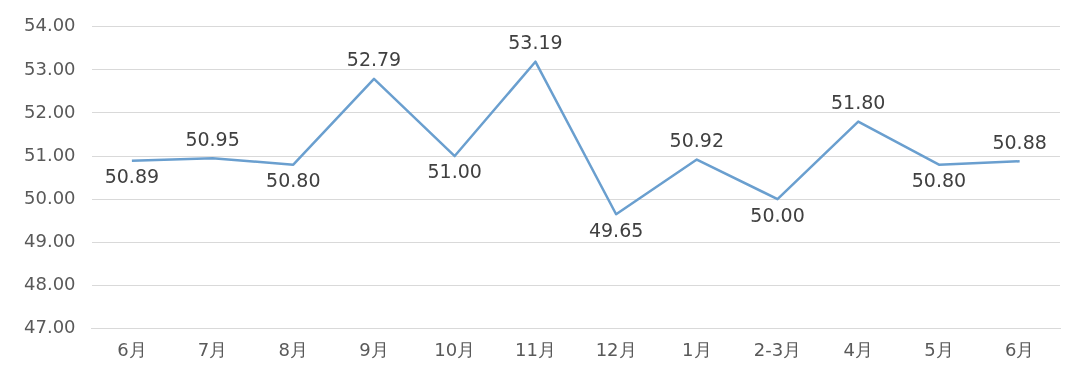  I want to click on x-tick-label: 2-3月, so click(777, 349).